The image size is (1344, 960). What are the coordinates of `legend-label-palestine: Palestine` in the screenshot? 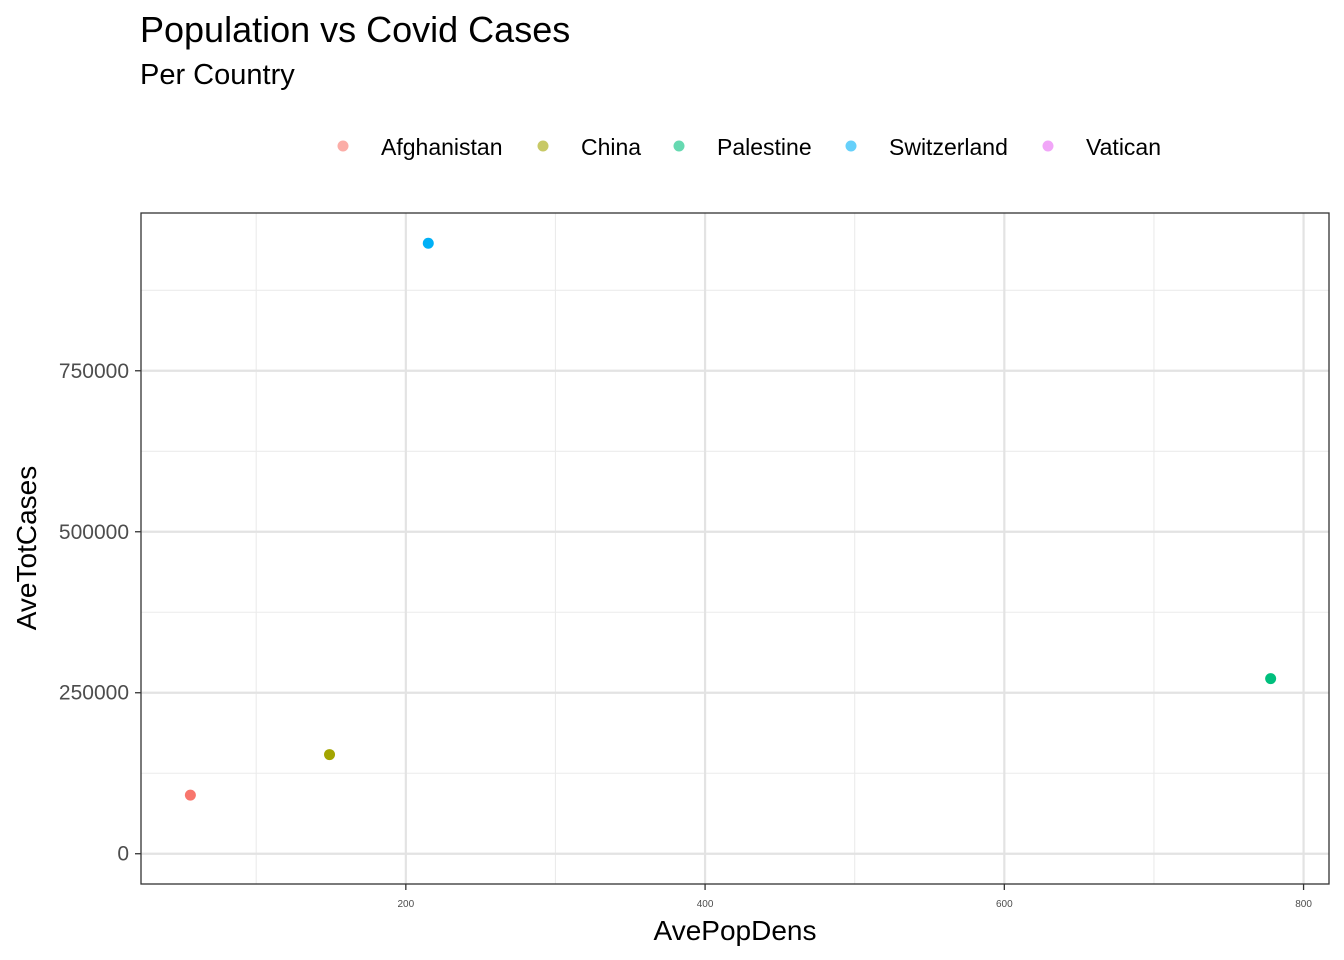 It's located at (764, 147).